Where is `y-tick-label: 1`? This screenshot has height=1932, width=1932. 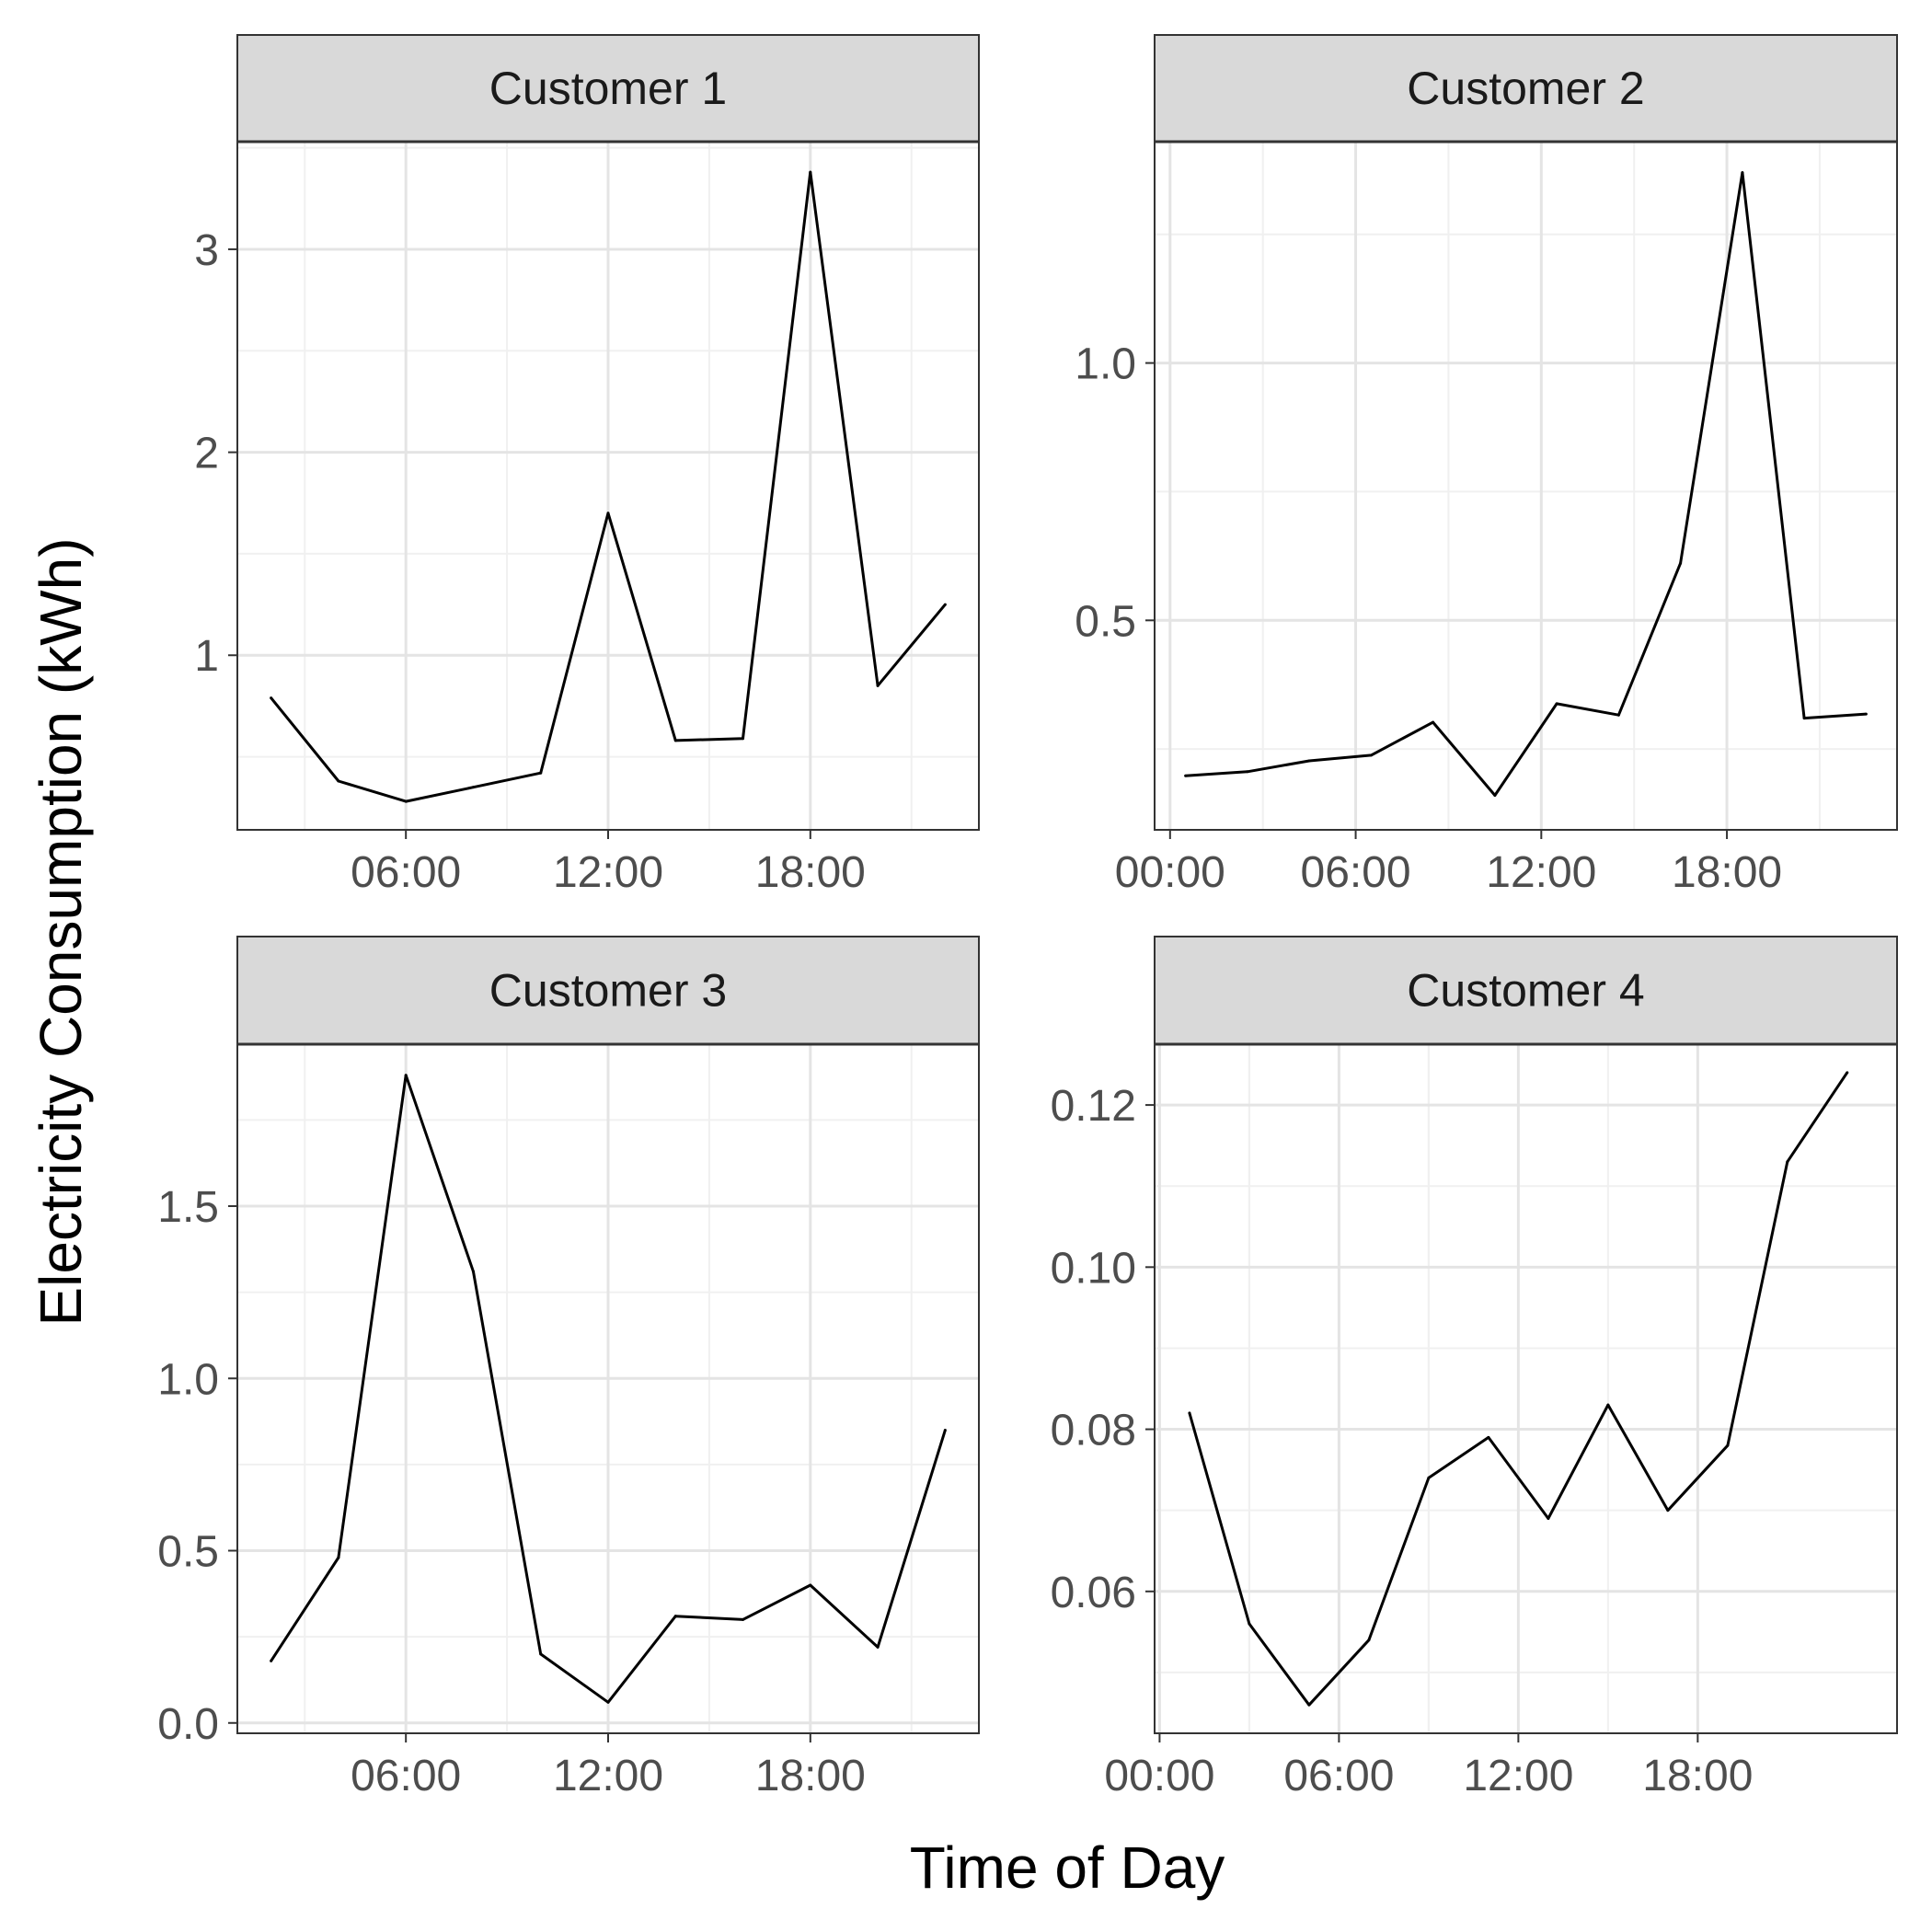 y-tick-label: 1 is located at coordinates (206, 656).